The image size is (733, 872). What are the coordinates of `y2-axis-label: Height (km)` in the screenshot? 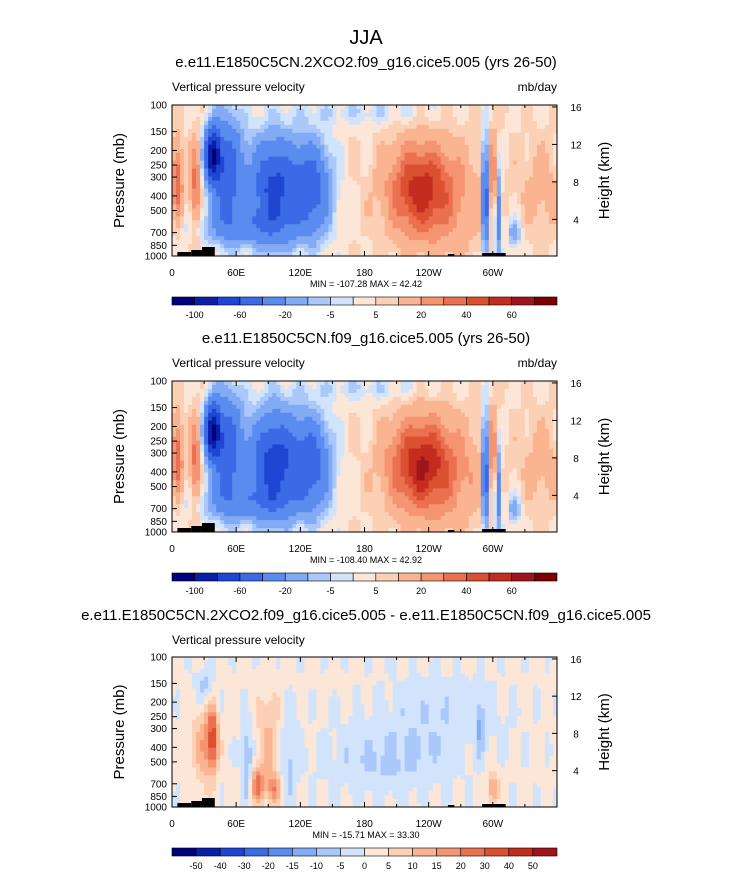 It's located at (604, 181).